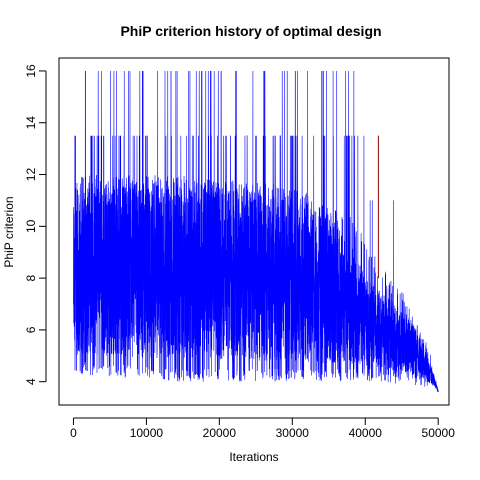 This screenshot has height=480, width=480. Describe the element at coordinates (31, 123) in the screenshot. I see `y-tick-label: 14` at that location.